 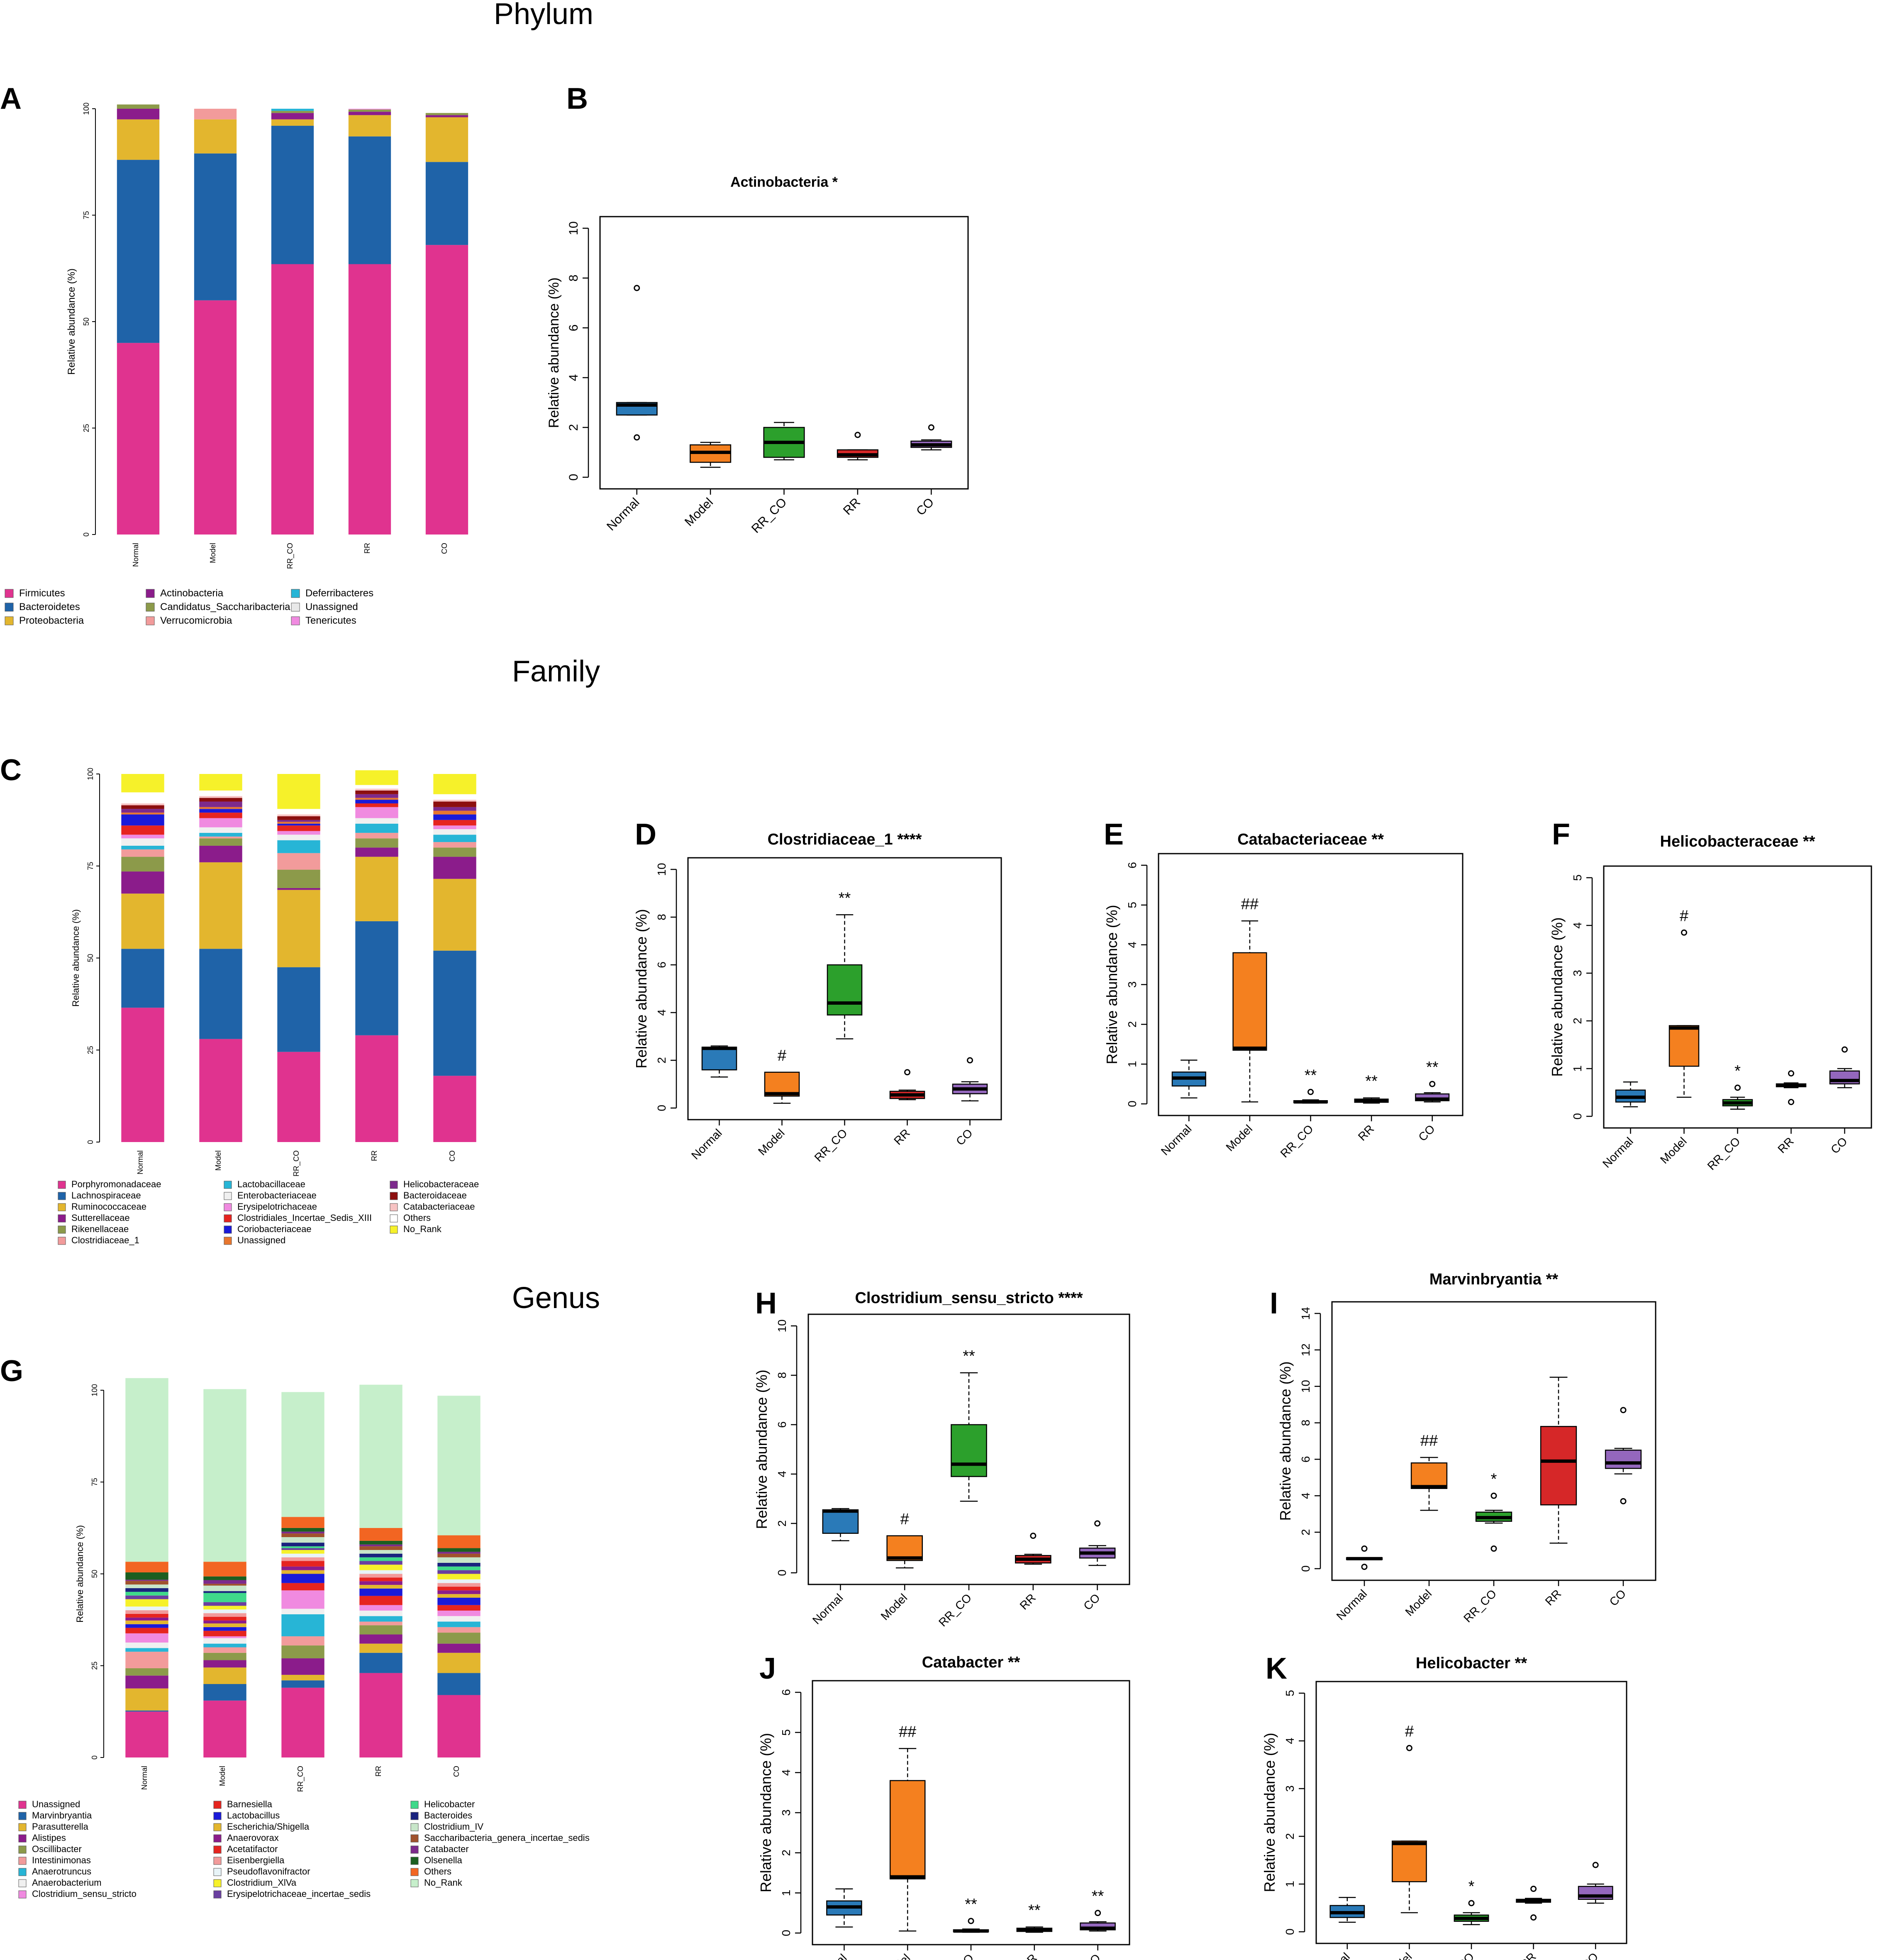 What do you see at coordinates (1276, 1668) in the screenshot?
I see `panel-label: K` at bounding box center [1276, 1668].